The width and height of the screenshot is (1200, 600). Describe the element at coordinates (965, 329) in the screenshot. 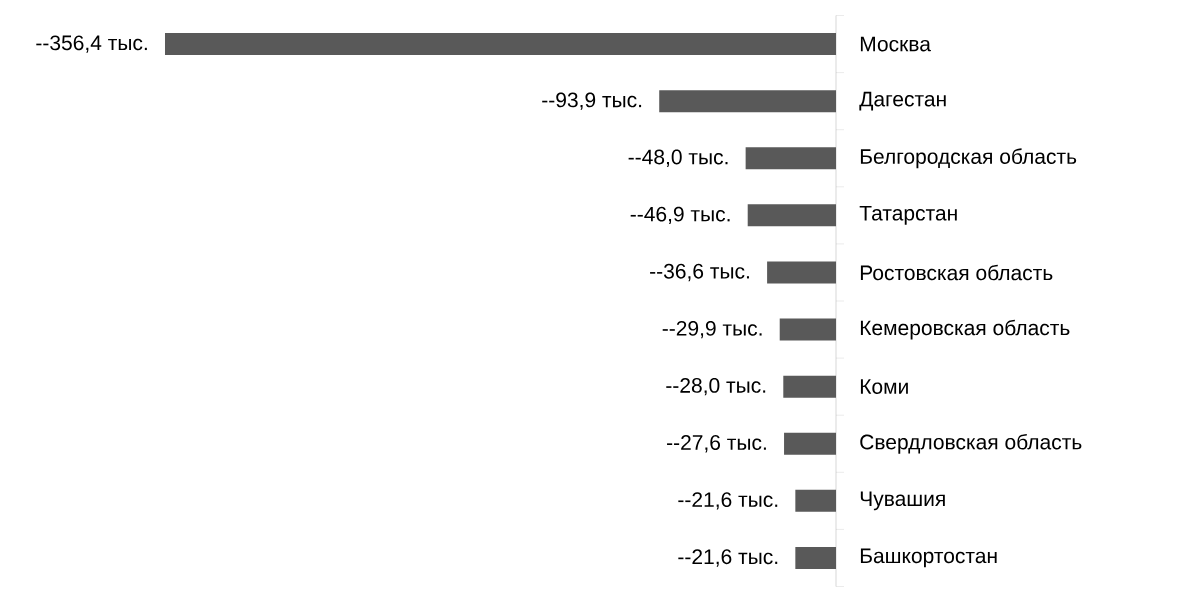

I see `y-tick-label: Кемеровская область` at that location.